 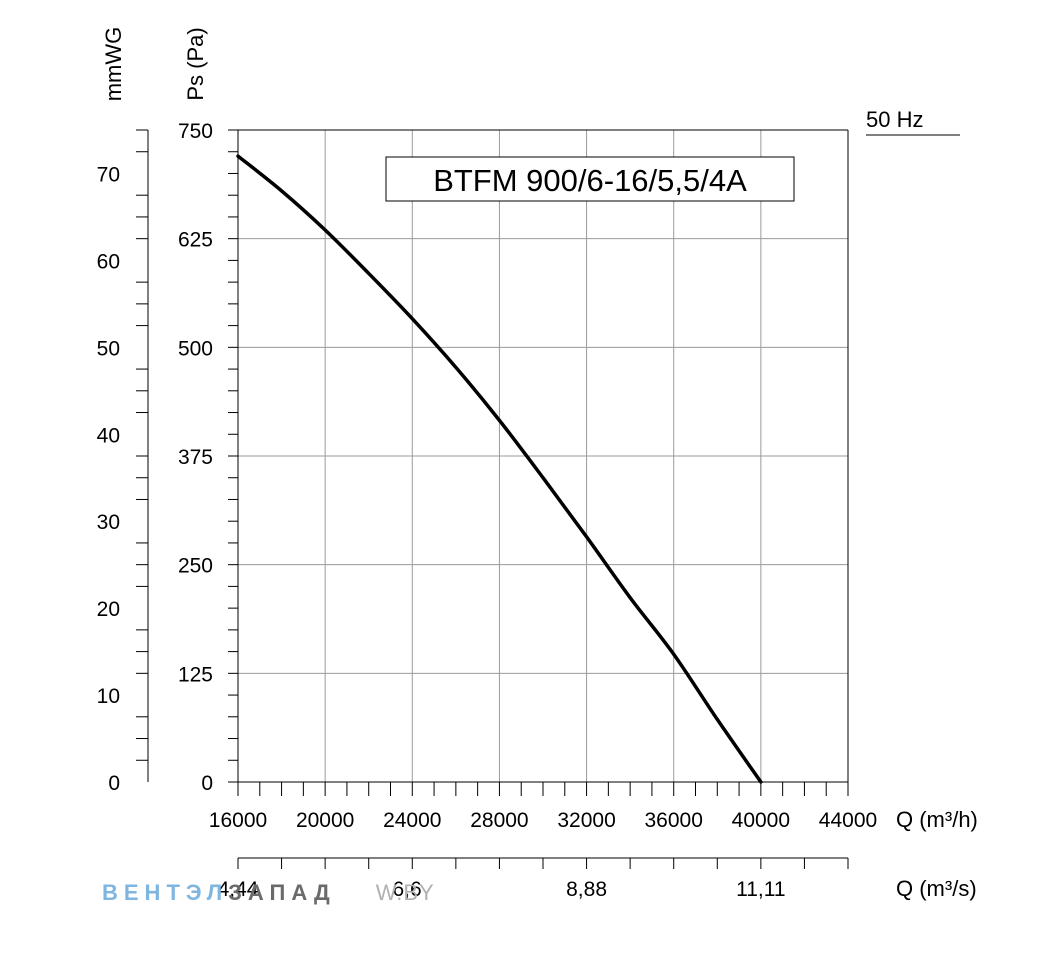 What do you see at coordinates (108, 696) in the screenshot?
I see `mmwg-tick-label: 10` at bounding box center [108, 696].